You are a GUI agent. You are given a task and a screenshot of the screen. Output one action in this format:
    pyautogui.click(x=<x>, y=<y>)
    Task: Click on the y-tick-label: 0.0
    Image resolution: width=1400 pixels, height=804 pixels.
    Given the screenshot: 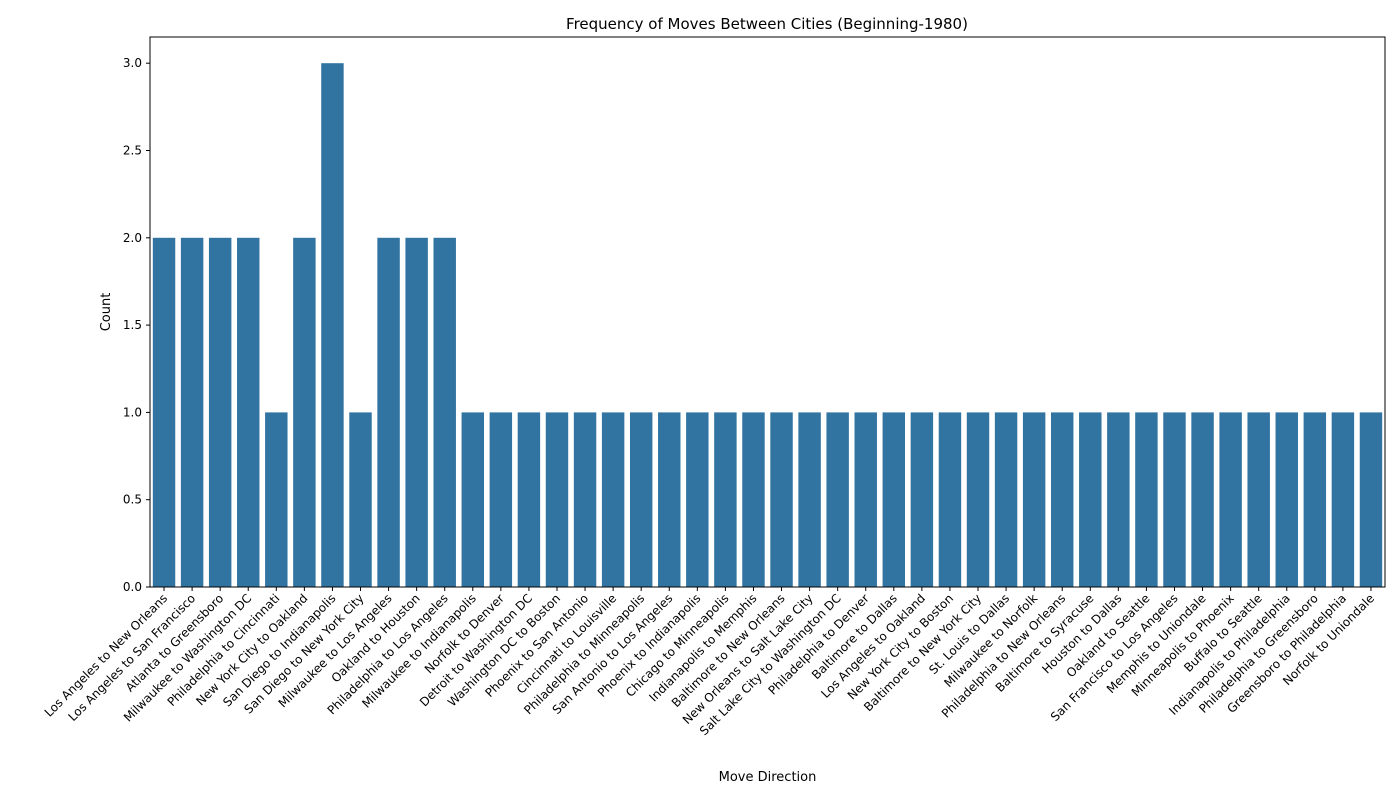 What is the action you would take?
    pyautogui.click(x=132, y=587)
    